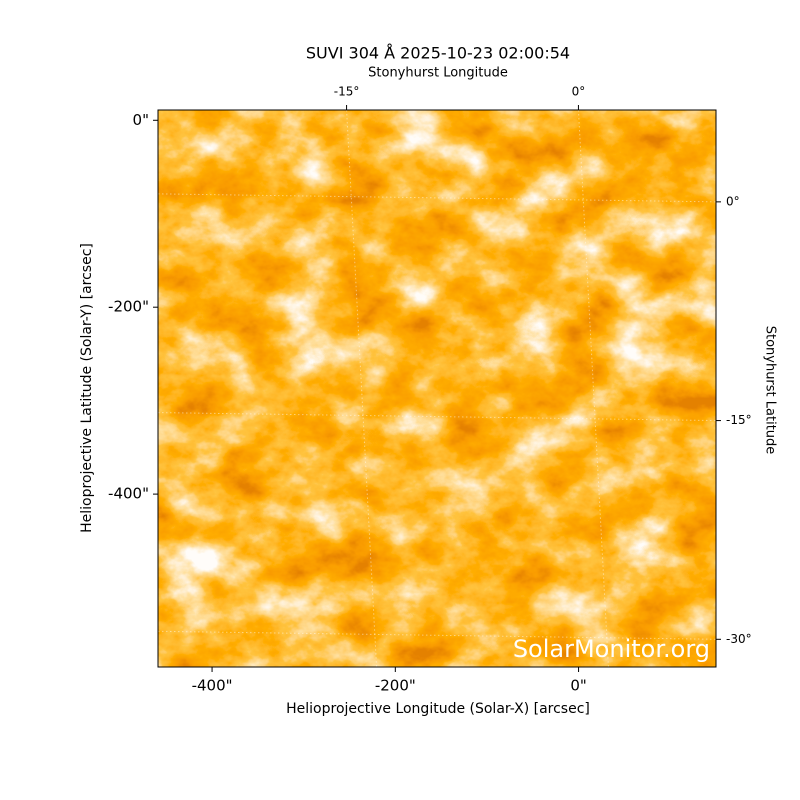  What do you see at coordinates (128, 307) in the screenshot?
I see `y-tick-label: -200"` at bounding box center [128, 307].